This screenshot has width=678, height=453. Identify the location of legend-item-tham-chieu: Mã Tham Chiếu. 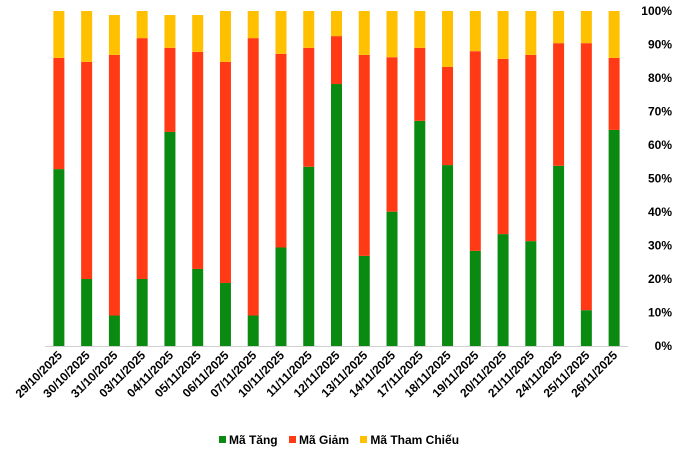
(409, 440).